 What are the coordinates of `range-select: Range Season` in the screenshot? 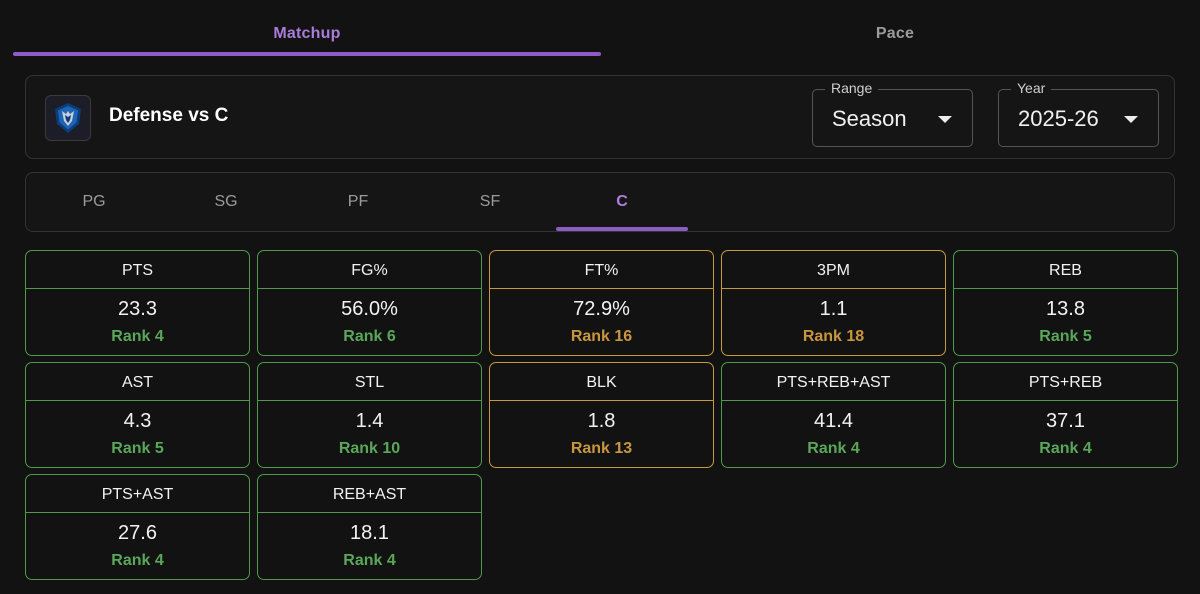 It's located at (892, 113).